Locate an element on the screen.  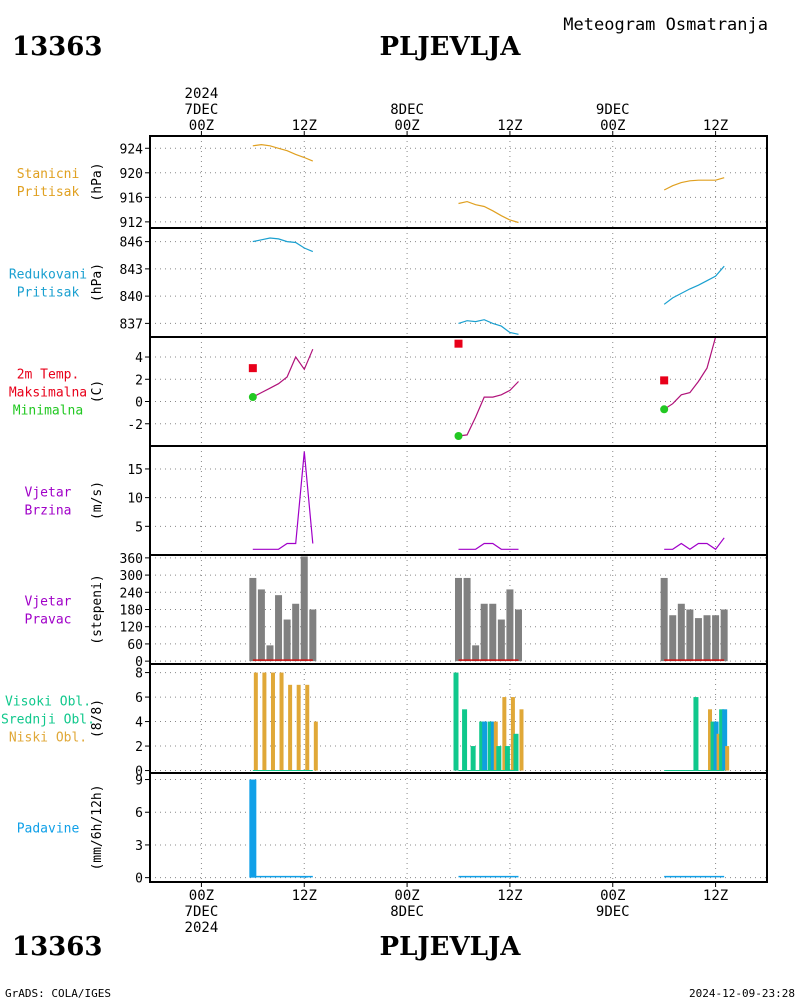
time-label: 7DEC is located at coordinates (202, 912).